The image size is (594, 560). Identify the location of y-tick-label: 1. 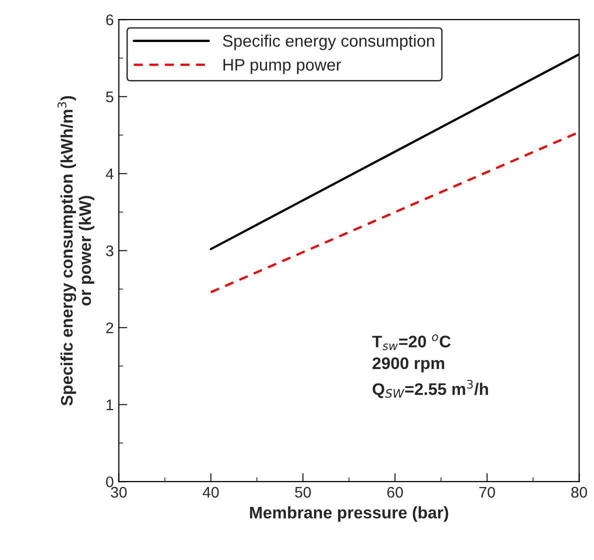
(110, 405).